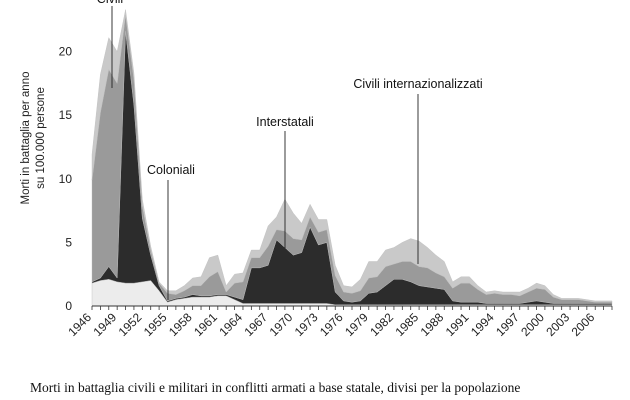  I want to click on x-tick-label: 2003, so click(557, 324).